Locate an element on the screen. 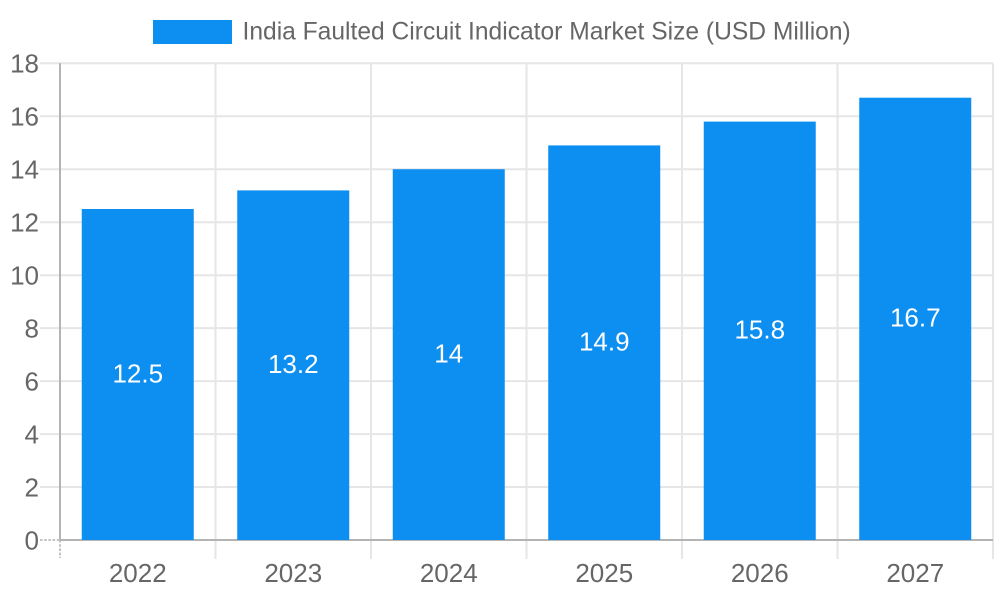 This screenshot has height=600, width=1000. svg-text: 8 is located at coordinates (32, 328).